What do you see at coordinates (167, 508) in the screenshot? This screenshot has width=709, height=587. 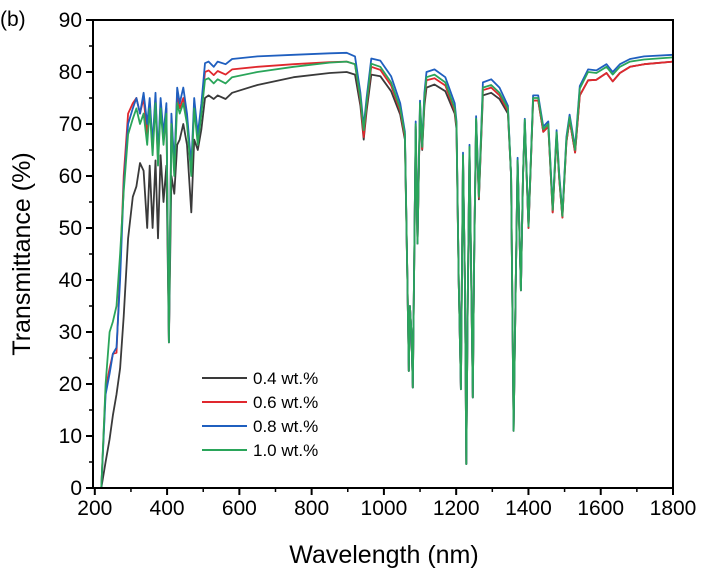 I see `x-tick-label: 400` at bounding box center [167, 508].